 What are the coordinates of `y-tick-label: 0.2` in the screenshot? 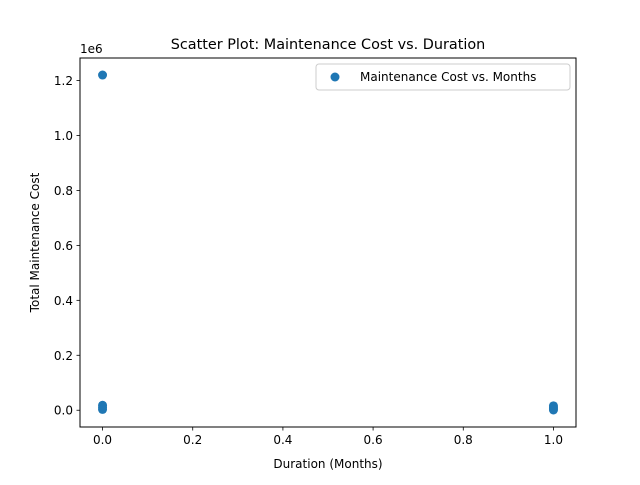 It's located at (63, 356).